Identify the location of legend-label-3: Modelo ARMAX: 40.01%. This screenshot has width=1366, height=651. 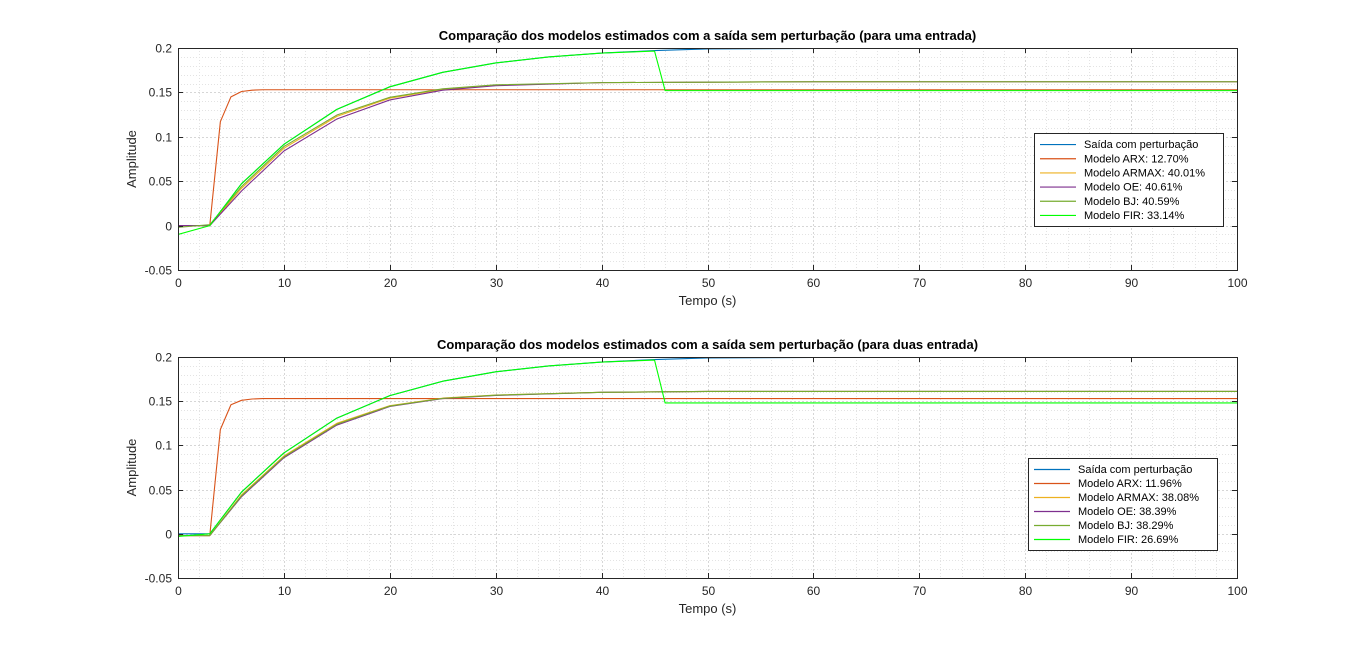
(1144, 173).